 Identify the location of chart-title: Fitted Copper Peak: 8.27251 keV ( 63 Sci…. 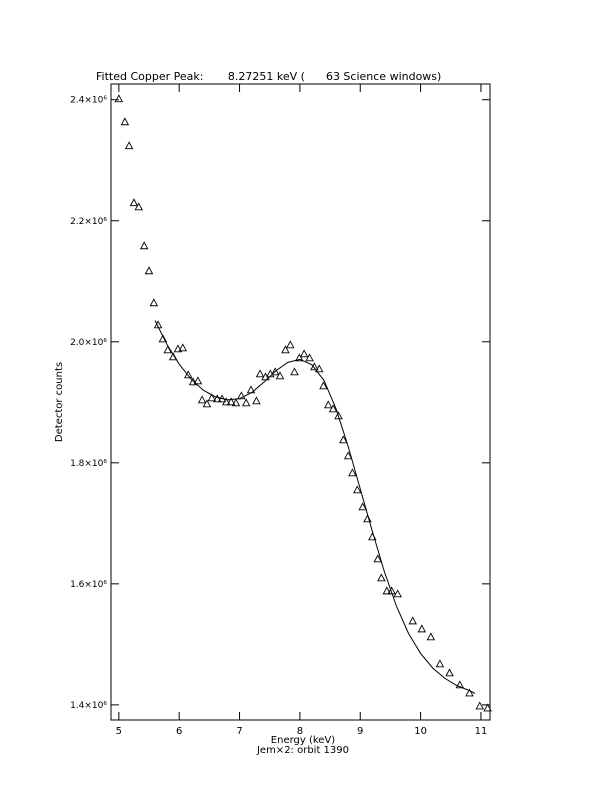
(268, 76).